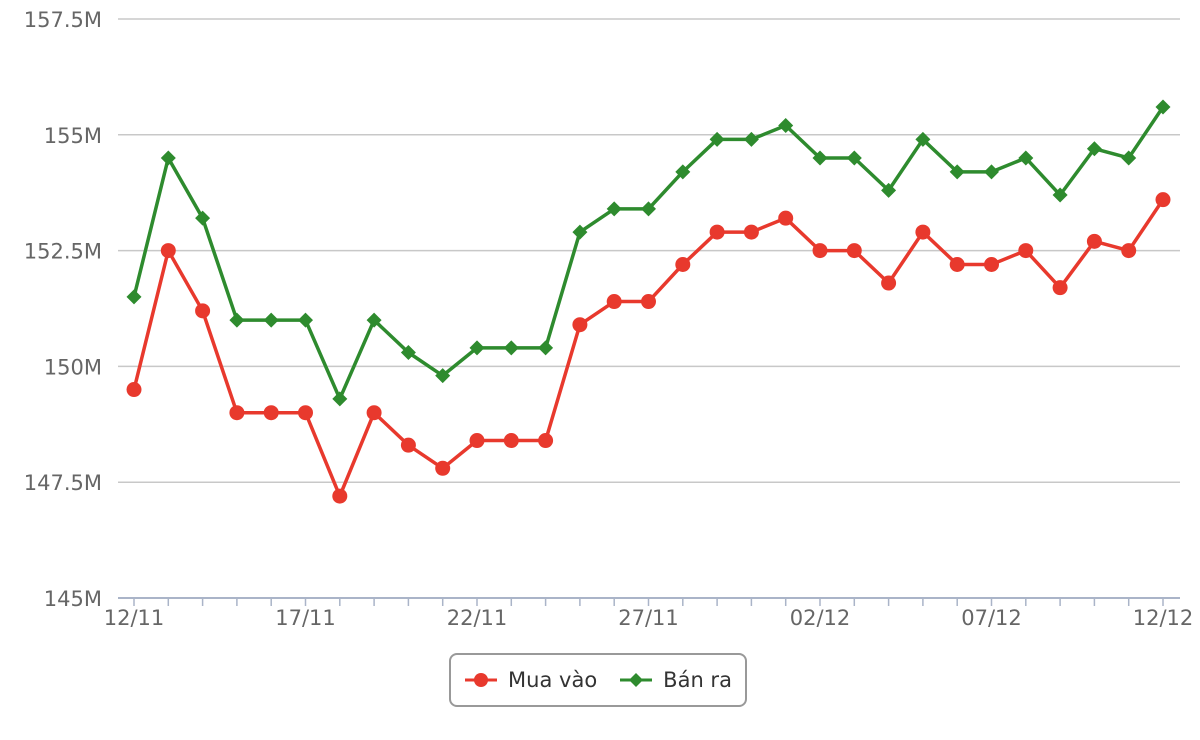 This screenshot has height=740, width=1200. Describe the element at coordinates (553, 680) in the screenshot. I see `legend-label-series-0: Mua vào` at that location.